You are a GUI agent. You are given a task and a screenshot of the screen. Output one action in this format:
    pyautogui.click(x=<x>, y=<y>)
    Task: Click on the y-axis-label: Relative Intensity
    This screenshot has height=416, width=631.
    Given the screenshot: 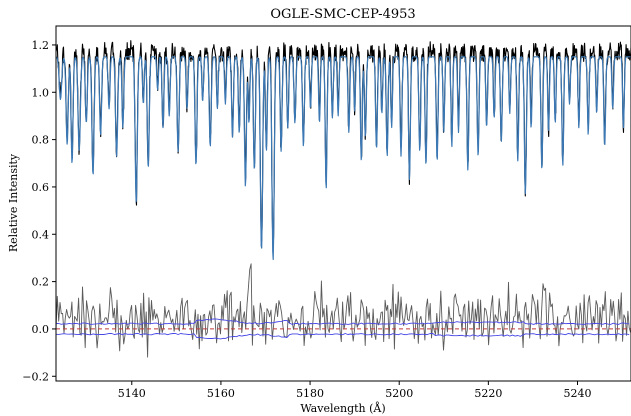 What is the action you would take?
    pyautogui.click(x=13, y=202)
    